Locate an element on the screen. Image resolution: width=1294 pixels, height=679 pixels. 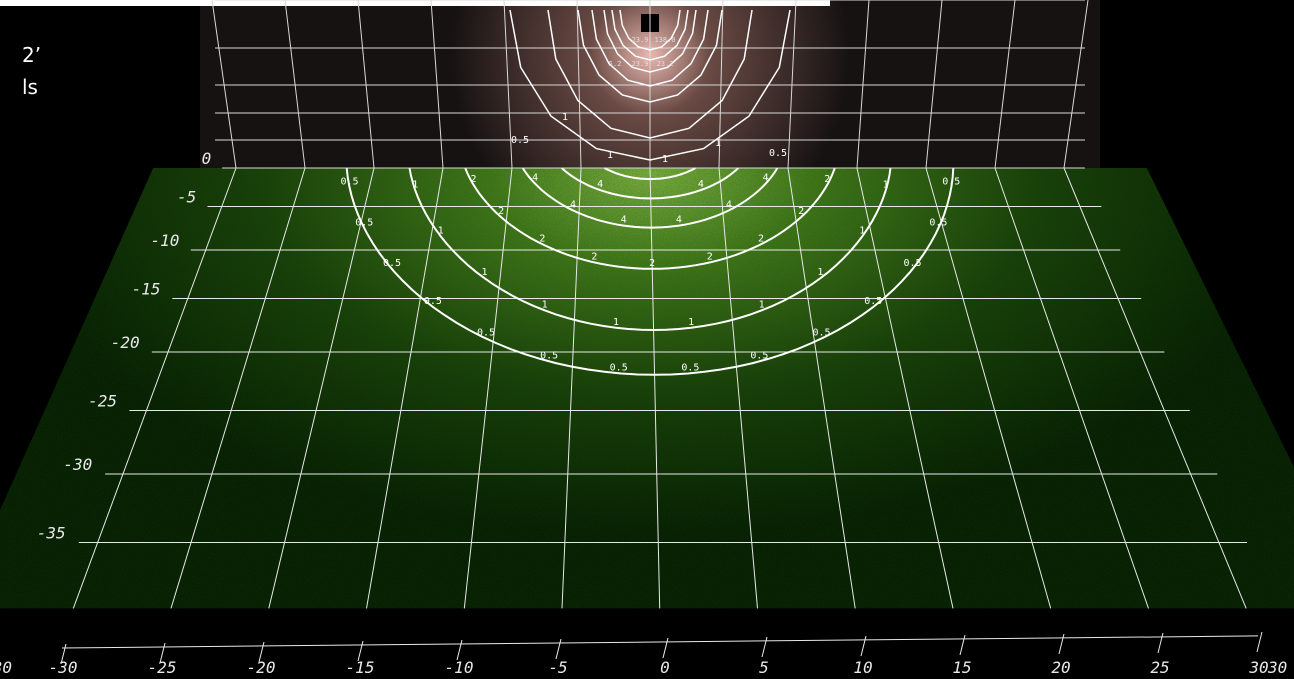
x-axis-label: 15 is located at coordinates (961, 667).